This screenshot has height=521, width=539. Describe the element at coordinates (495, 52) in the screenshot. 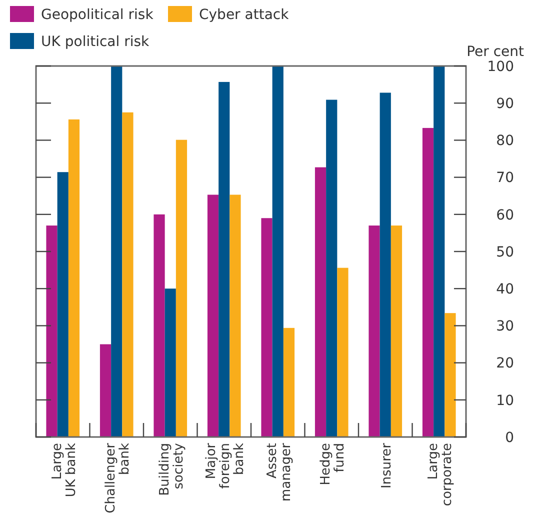

I see `y-axis-title: Per cent` at that location.